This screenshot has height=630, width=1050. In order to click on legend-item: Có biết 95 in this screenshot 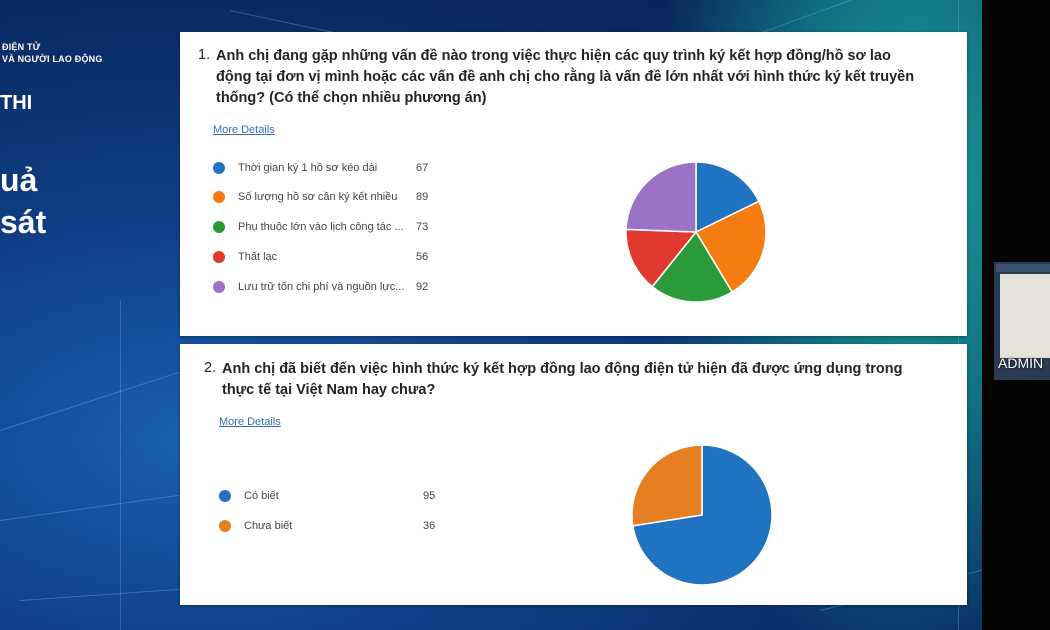, I will do `click(334, 496)`.